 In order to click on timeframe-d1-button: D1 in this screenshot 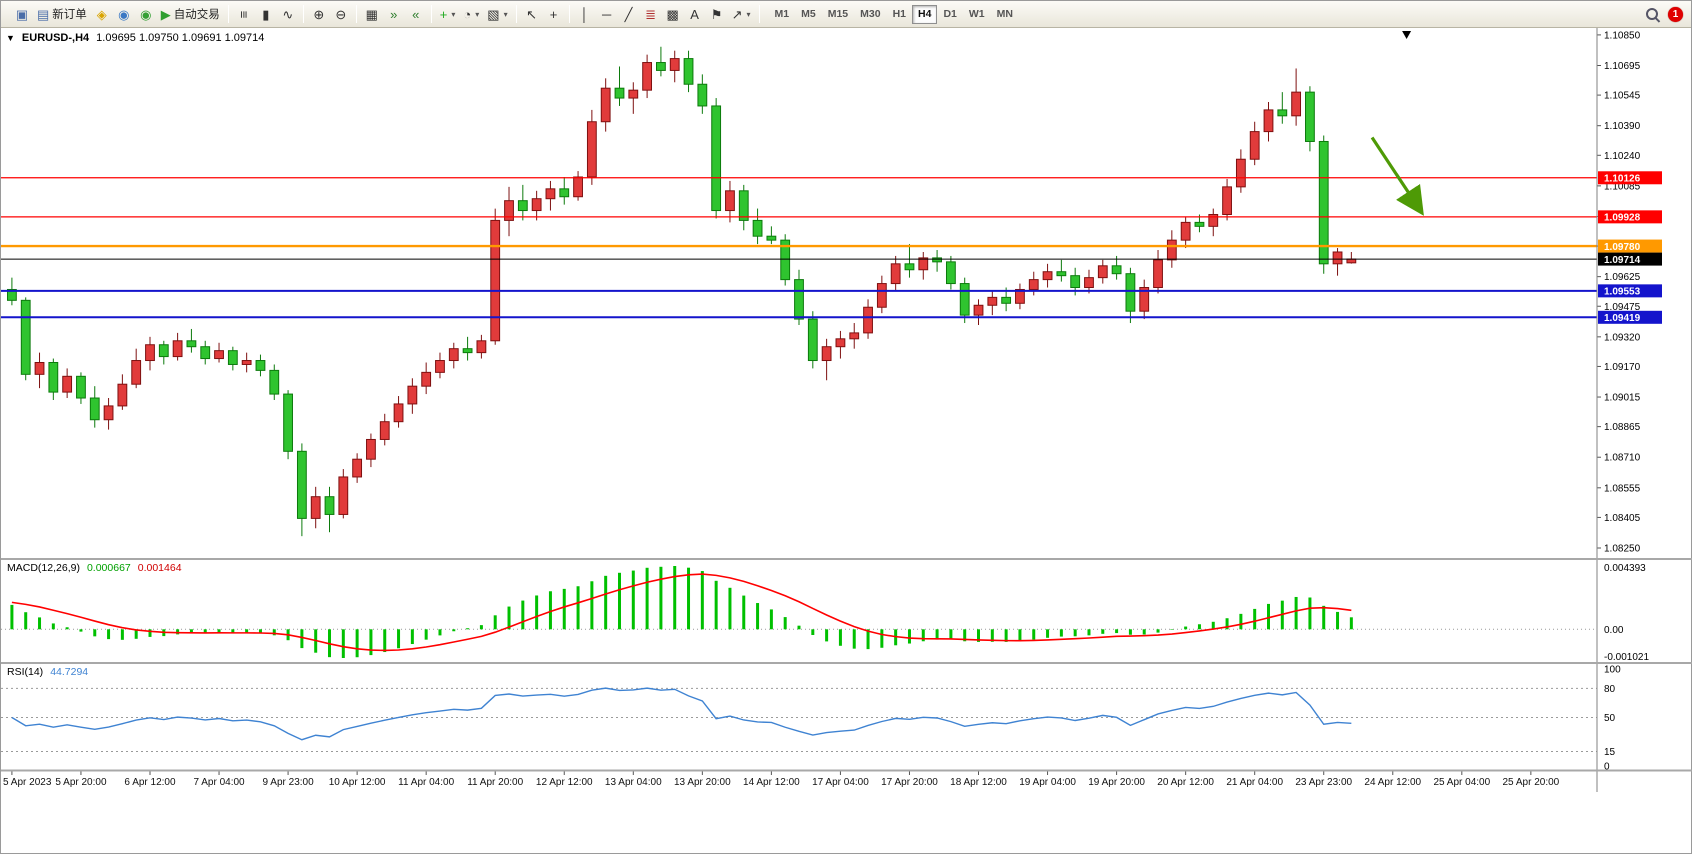, I will do `click(950, 14)`.